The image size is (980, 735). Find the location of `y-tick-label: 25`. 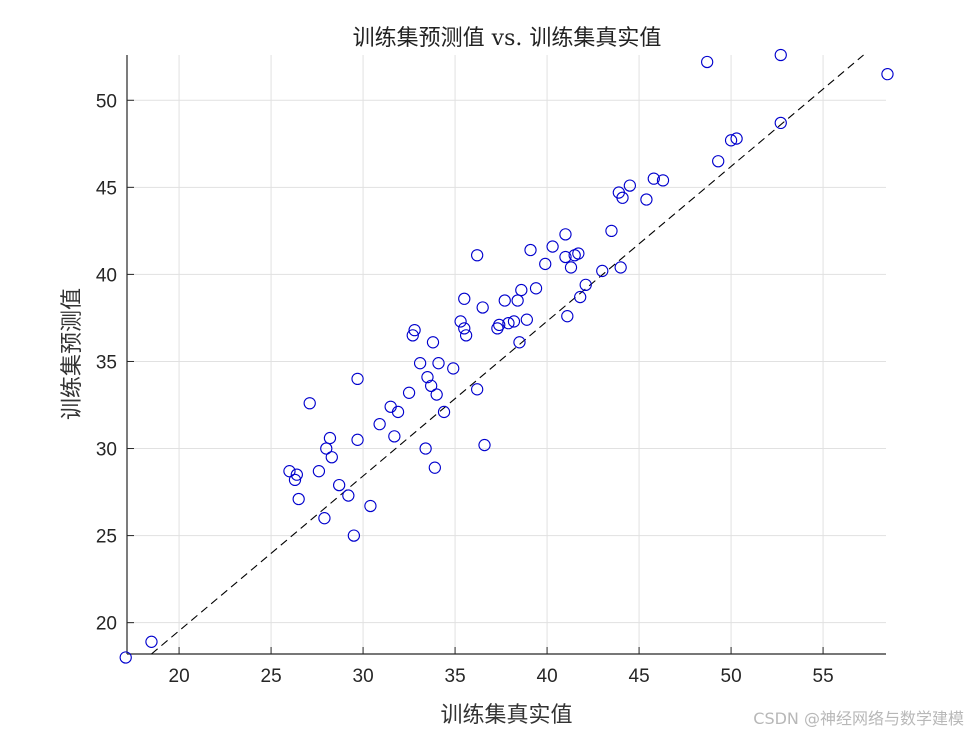

y-tick-label: 25 is located at coordinates (106, 537).